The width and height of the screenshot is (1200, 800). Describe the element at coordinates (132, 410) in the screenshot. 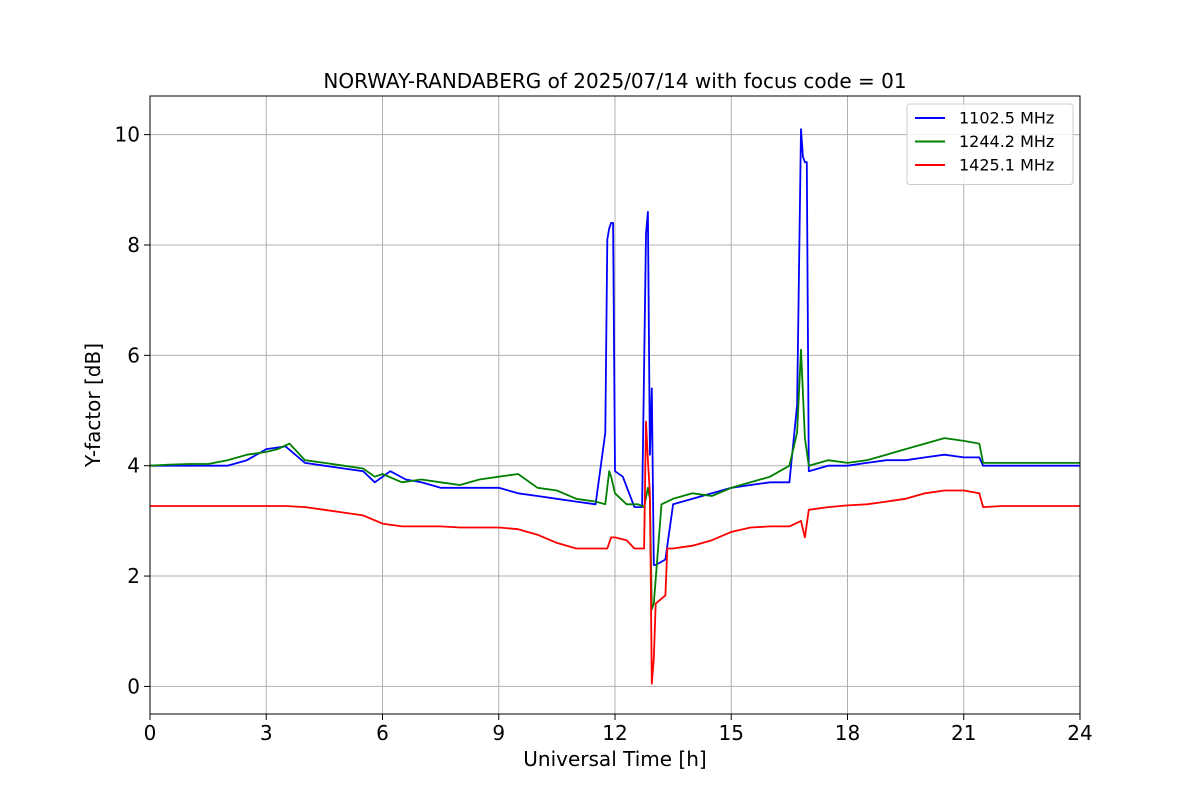

I see `y-axis-ticks: 0 2 4 6 8 10` at that location.